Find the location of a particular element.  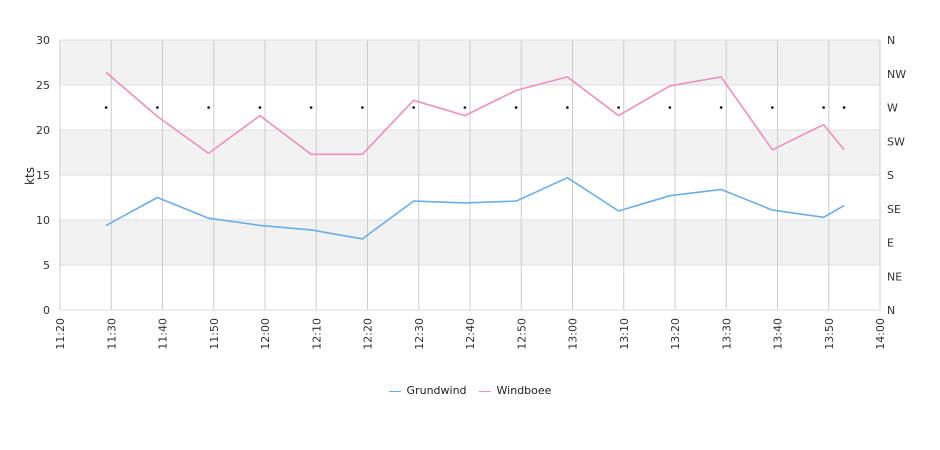

x-tick-label: 13:10 is located at coordinates (624, 334).